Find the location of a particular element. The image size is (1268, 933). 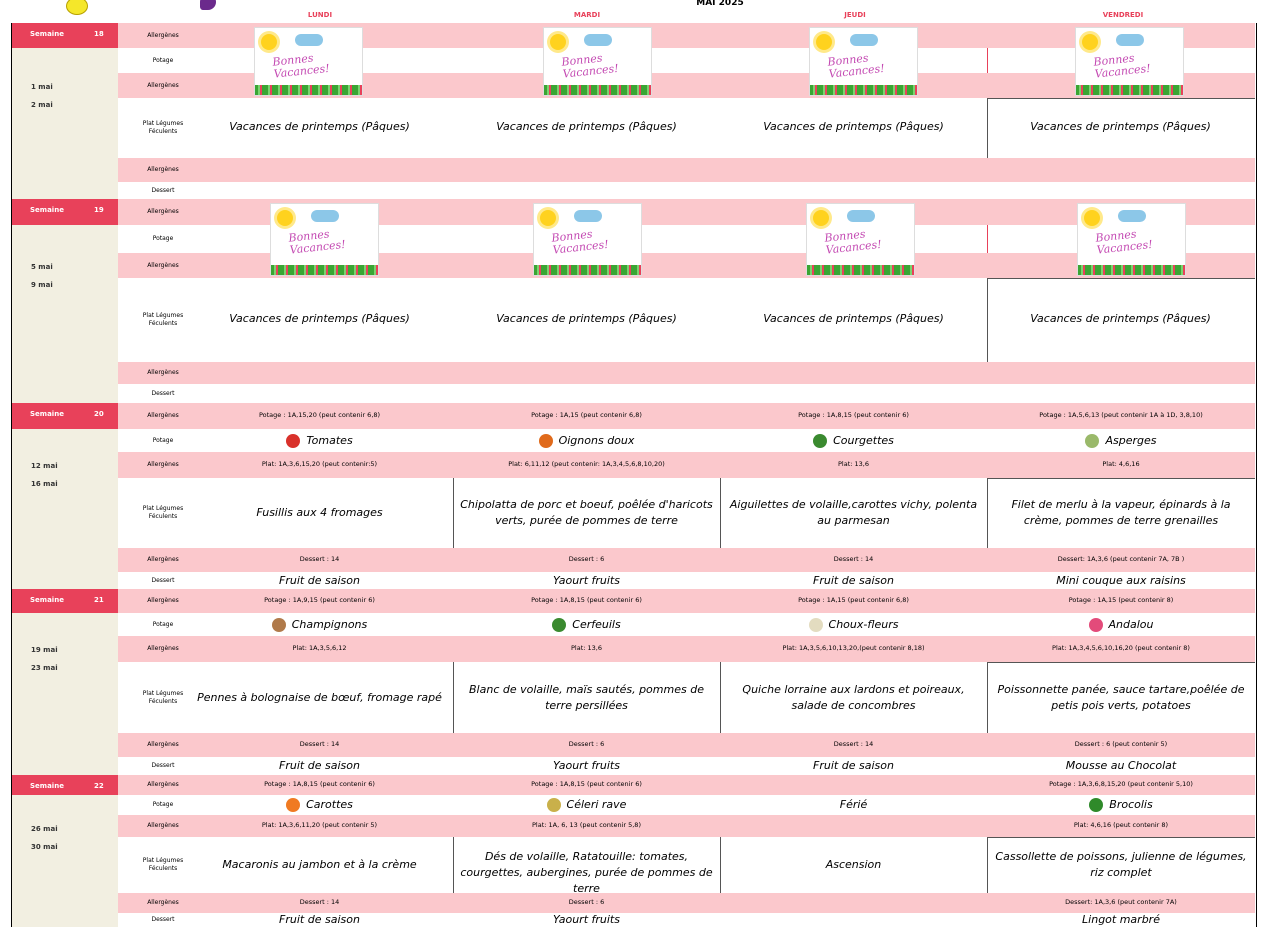

potage-item: Asperges is located at coordinates (1121, 441).